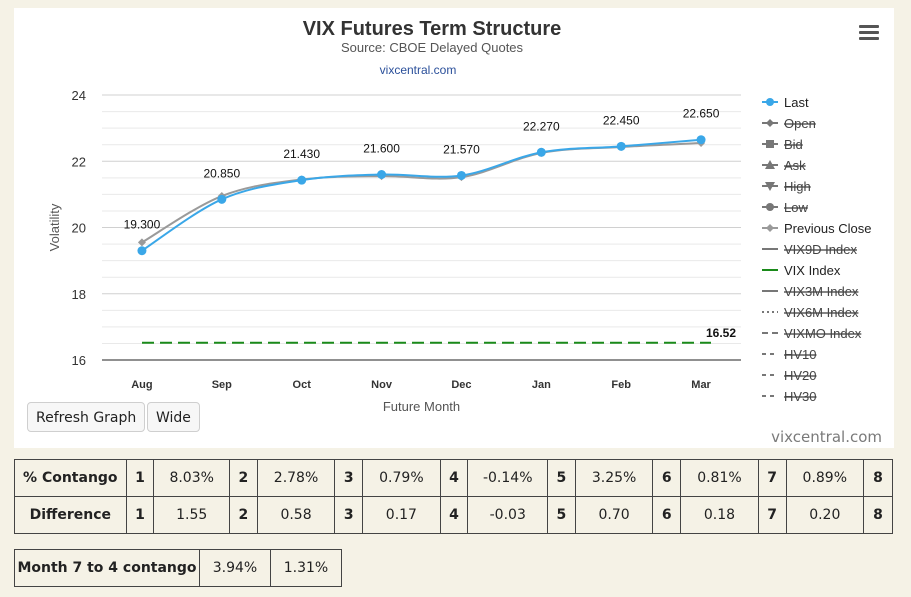 The image size is (911, 597). Describe the element at coordinates (418, 70) in the screenshot. I see `source-link: vixcentral.com` at that location.